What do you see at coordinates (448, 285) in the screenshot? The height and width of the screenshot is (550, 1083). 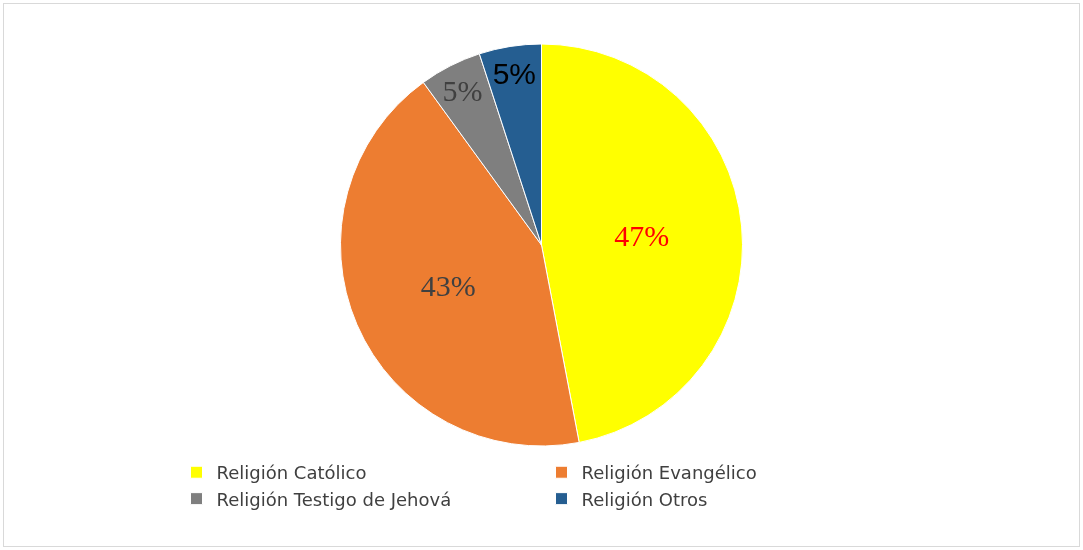 I see `data-label: 43%` at bounding box center [448, 285].